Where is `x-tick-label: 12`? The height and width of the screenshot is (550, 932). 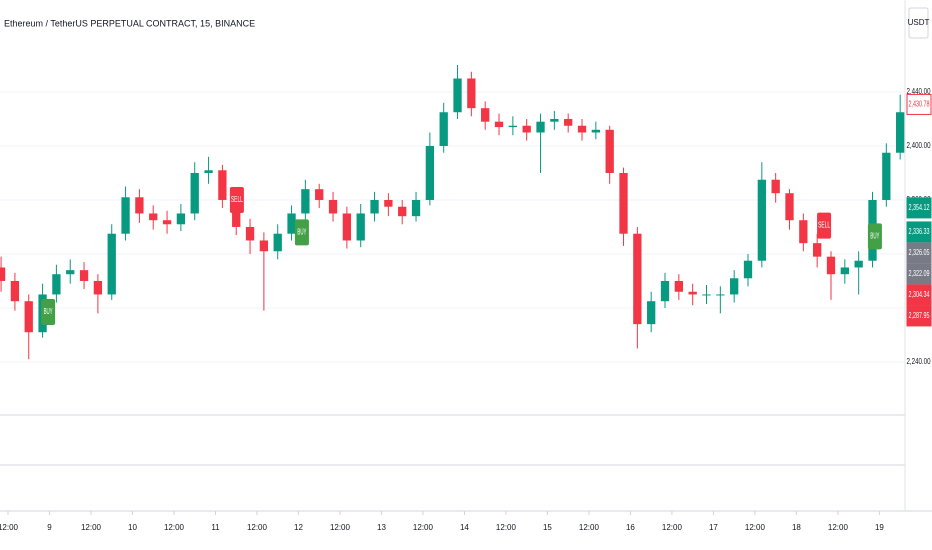 x-tick-label: 12 is located at coordinates (298, 527).